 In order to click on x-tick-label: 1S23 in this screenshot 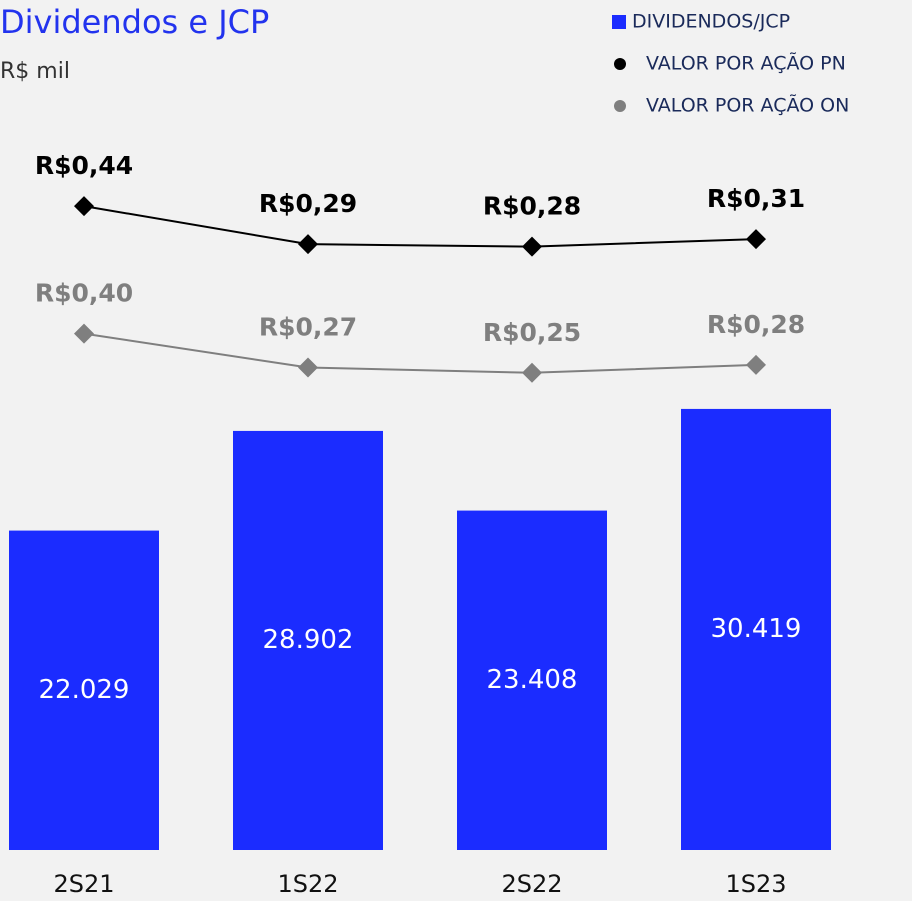, I will do `click(755, 884)`.